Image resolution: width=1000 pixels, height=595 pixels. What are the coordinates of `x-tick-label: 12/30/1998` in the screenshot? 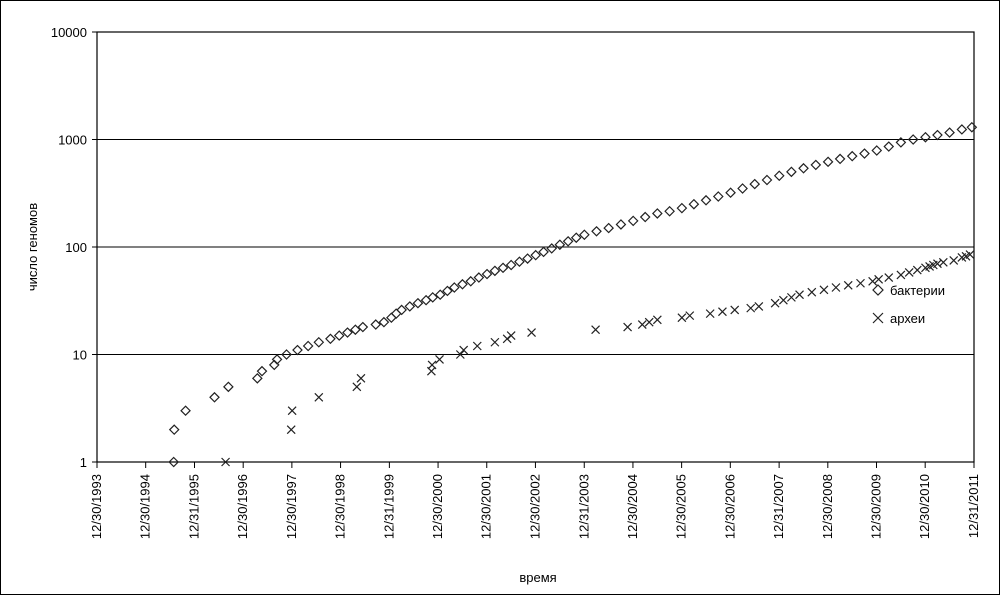 It's located at (340, 506).